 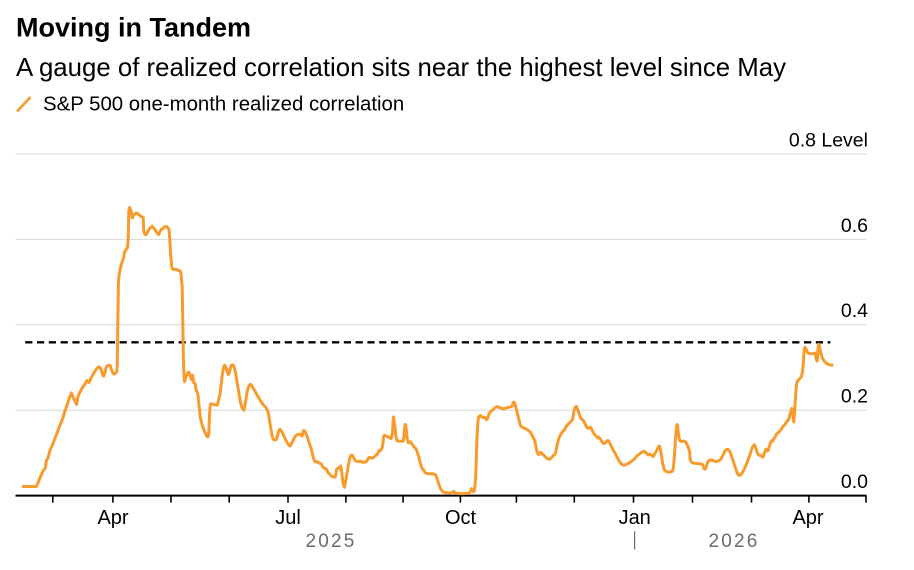 I want to click on svg-text: Oct, so click(x=461, y=518).